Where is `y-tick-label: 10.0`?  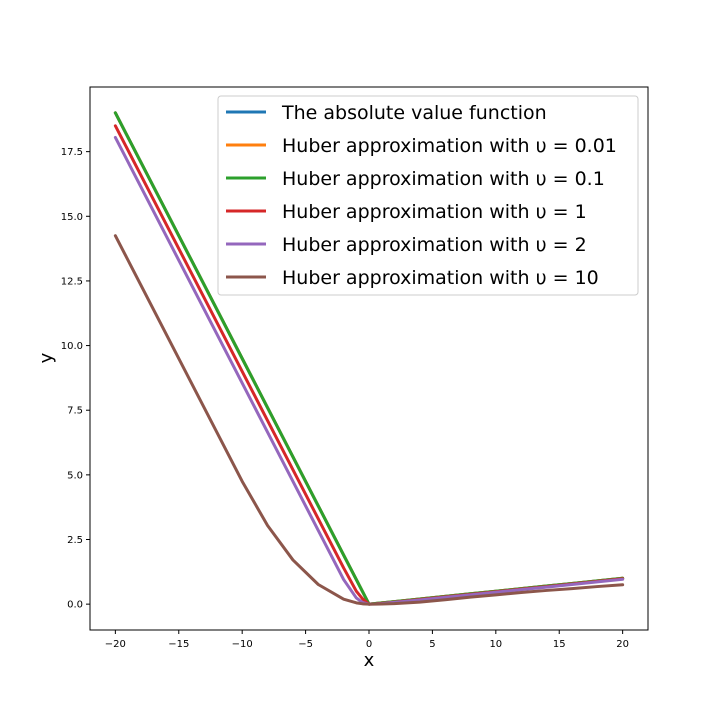 y-tick-label: 10.0 is located at coordinates (72, 346).